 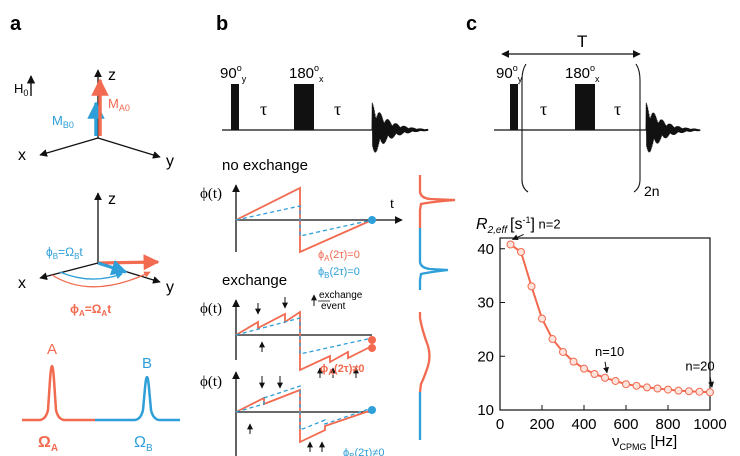 I want to click on phiA-eq-zero: ϕA(2τ)=0, so click(x=339, y=256).